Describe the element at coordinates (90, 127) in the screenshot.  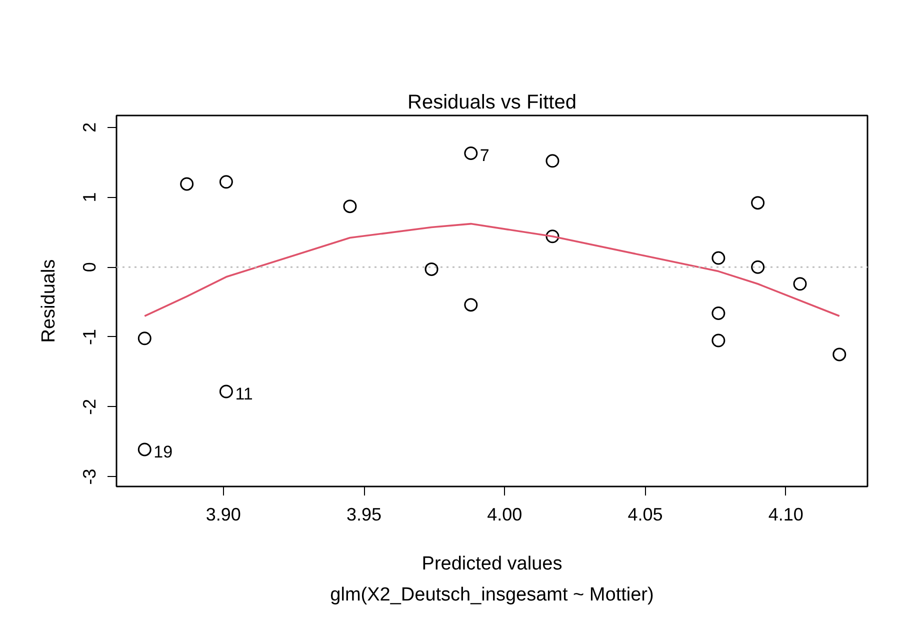
I see `y-tick-label: 2` at that location.